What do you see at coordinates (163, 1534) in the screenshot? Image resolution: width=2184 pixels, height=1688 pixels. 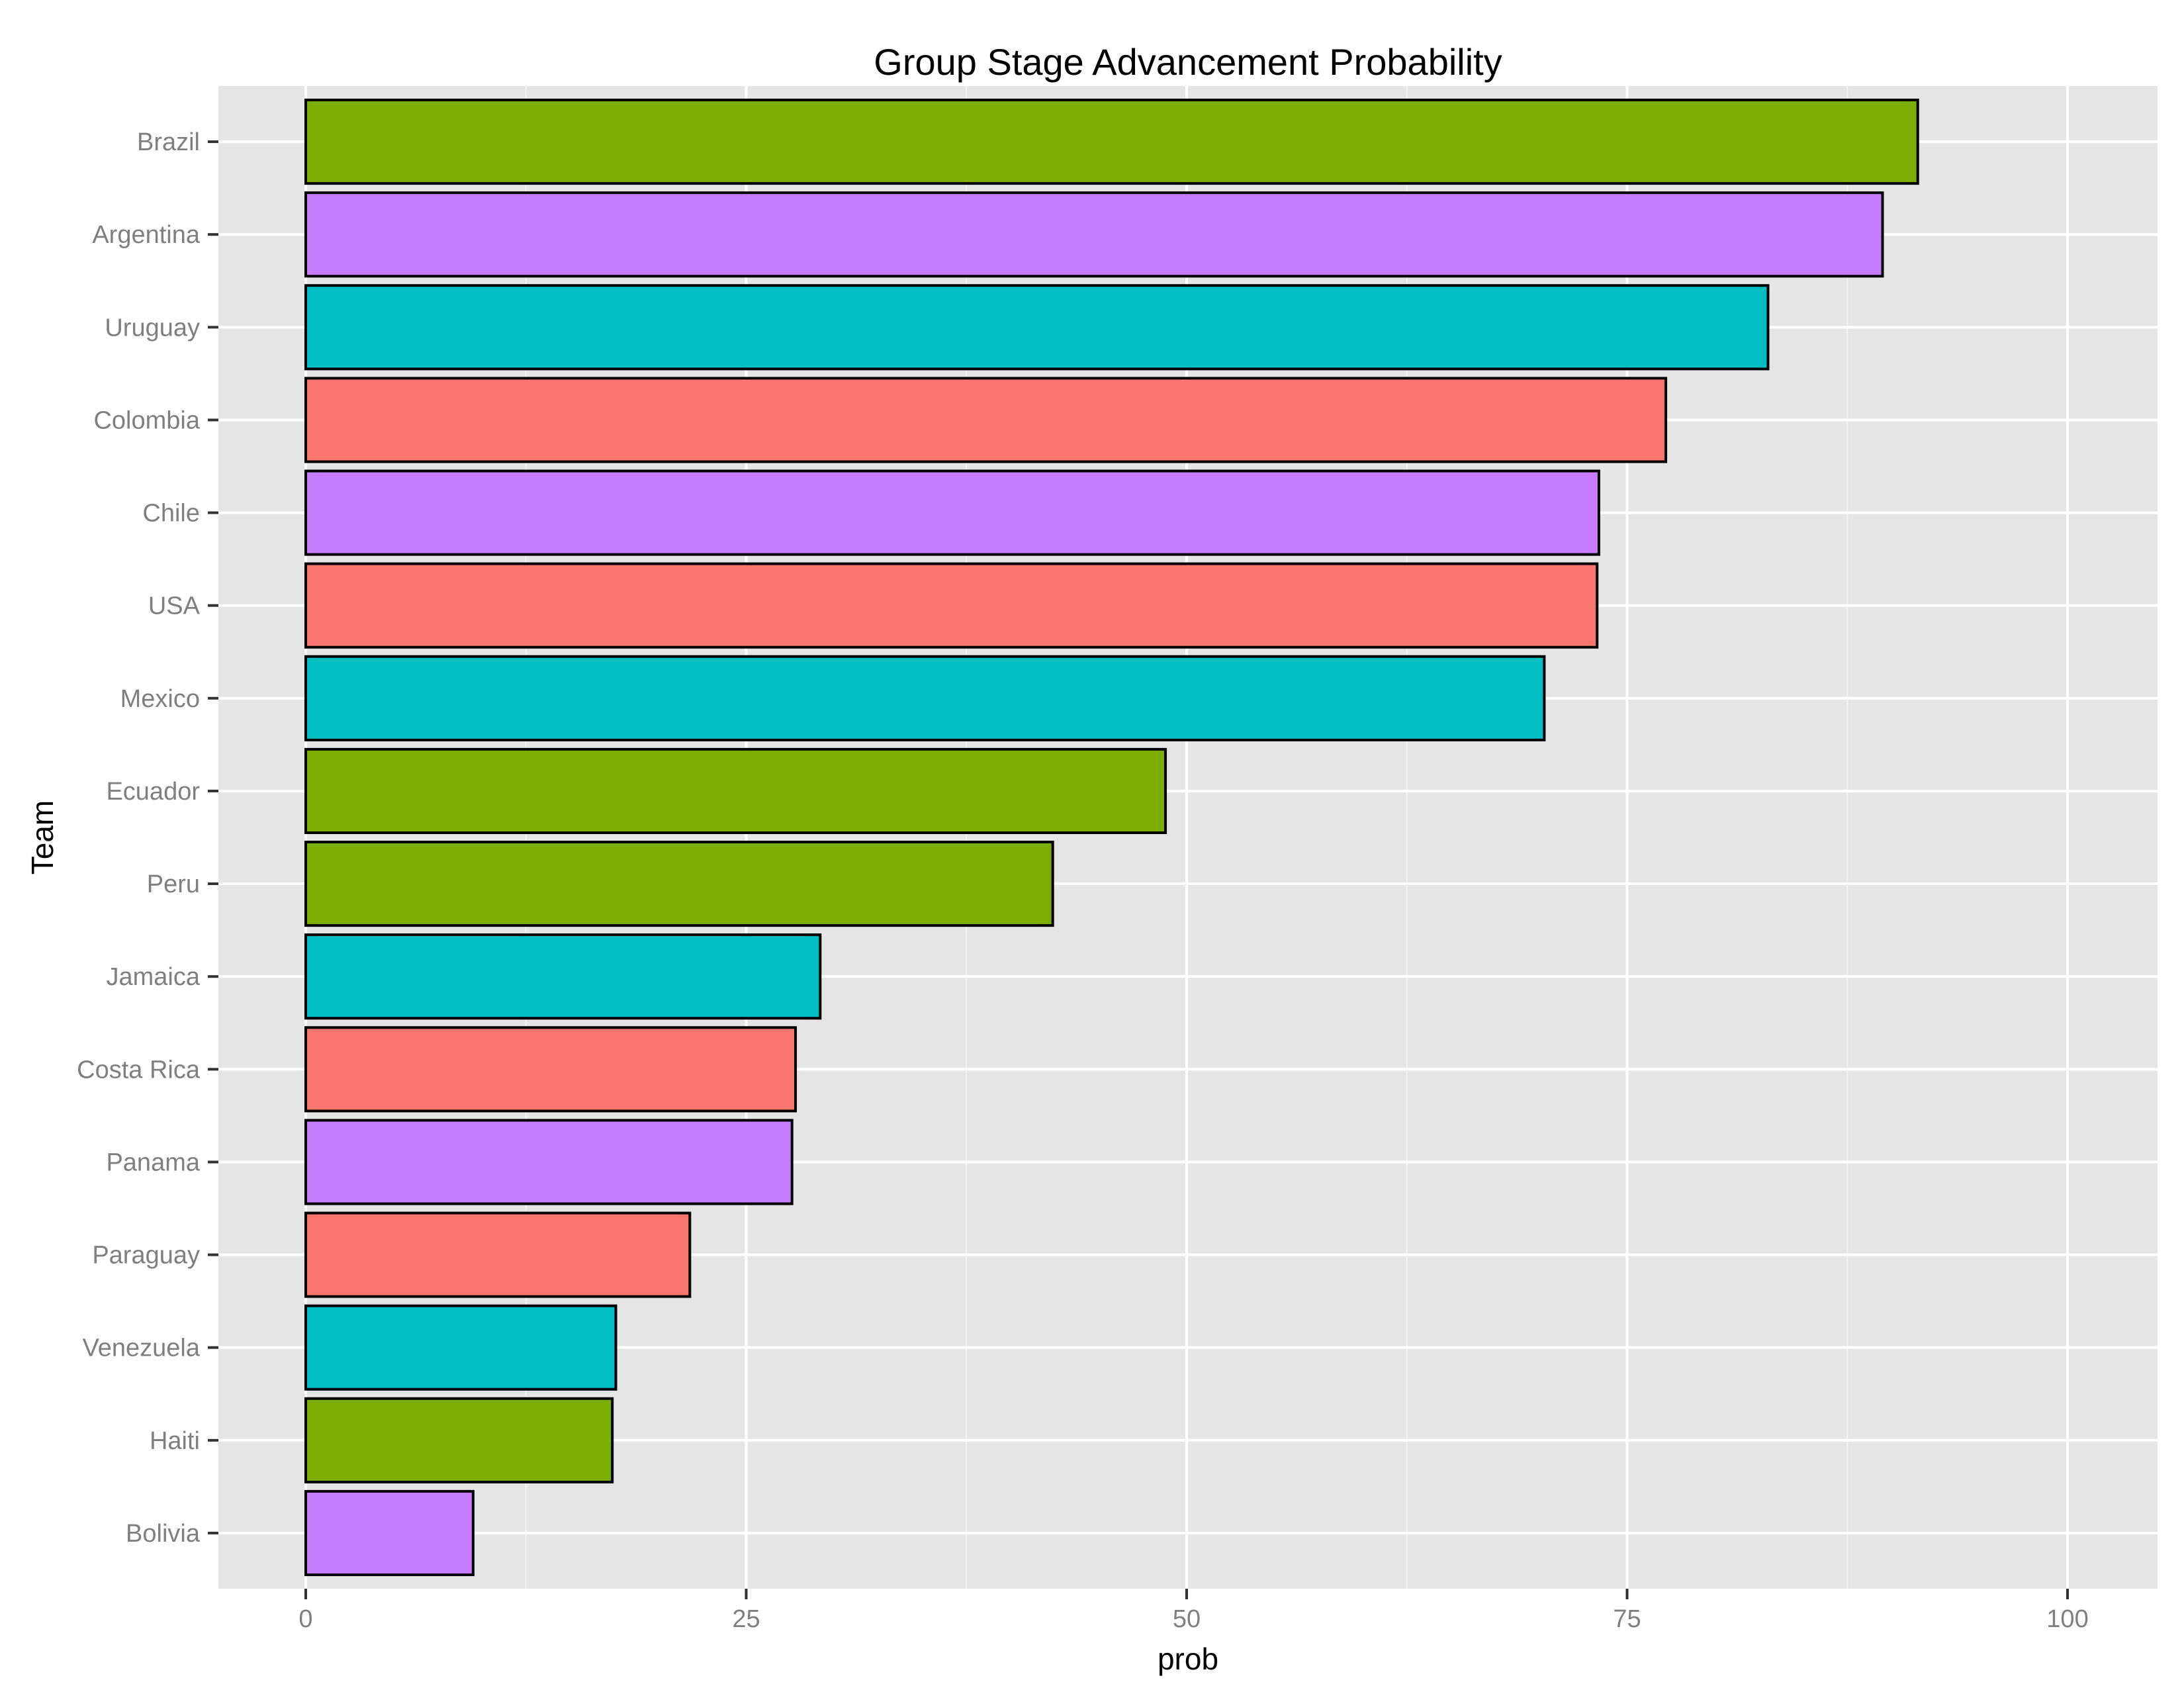 I see `y-tick-label: Bolivia` at bounding box center [163, 1534].